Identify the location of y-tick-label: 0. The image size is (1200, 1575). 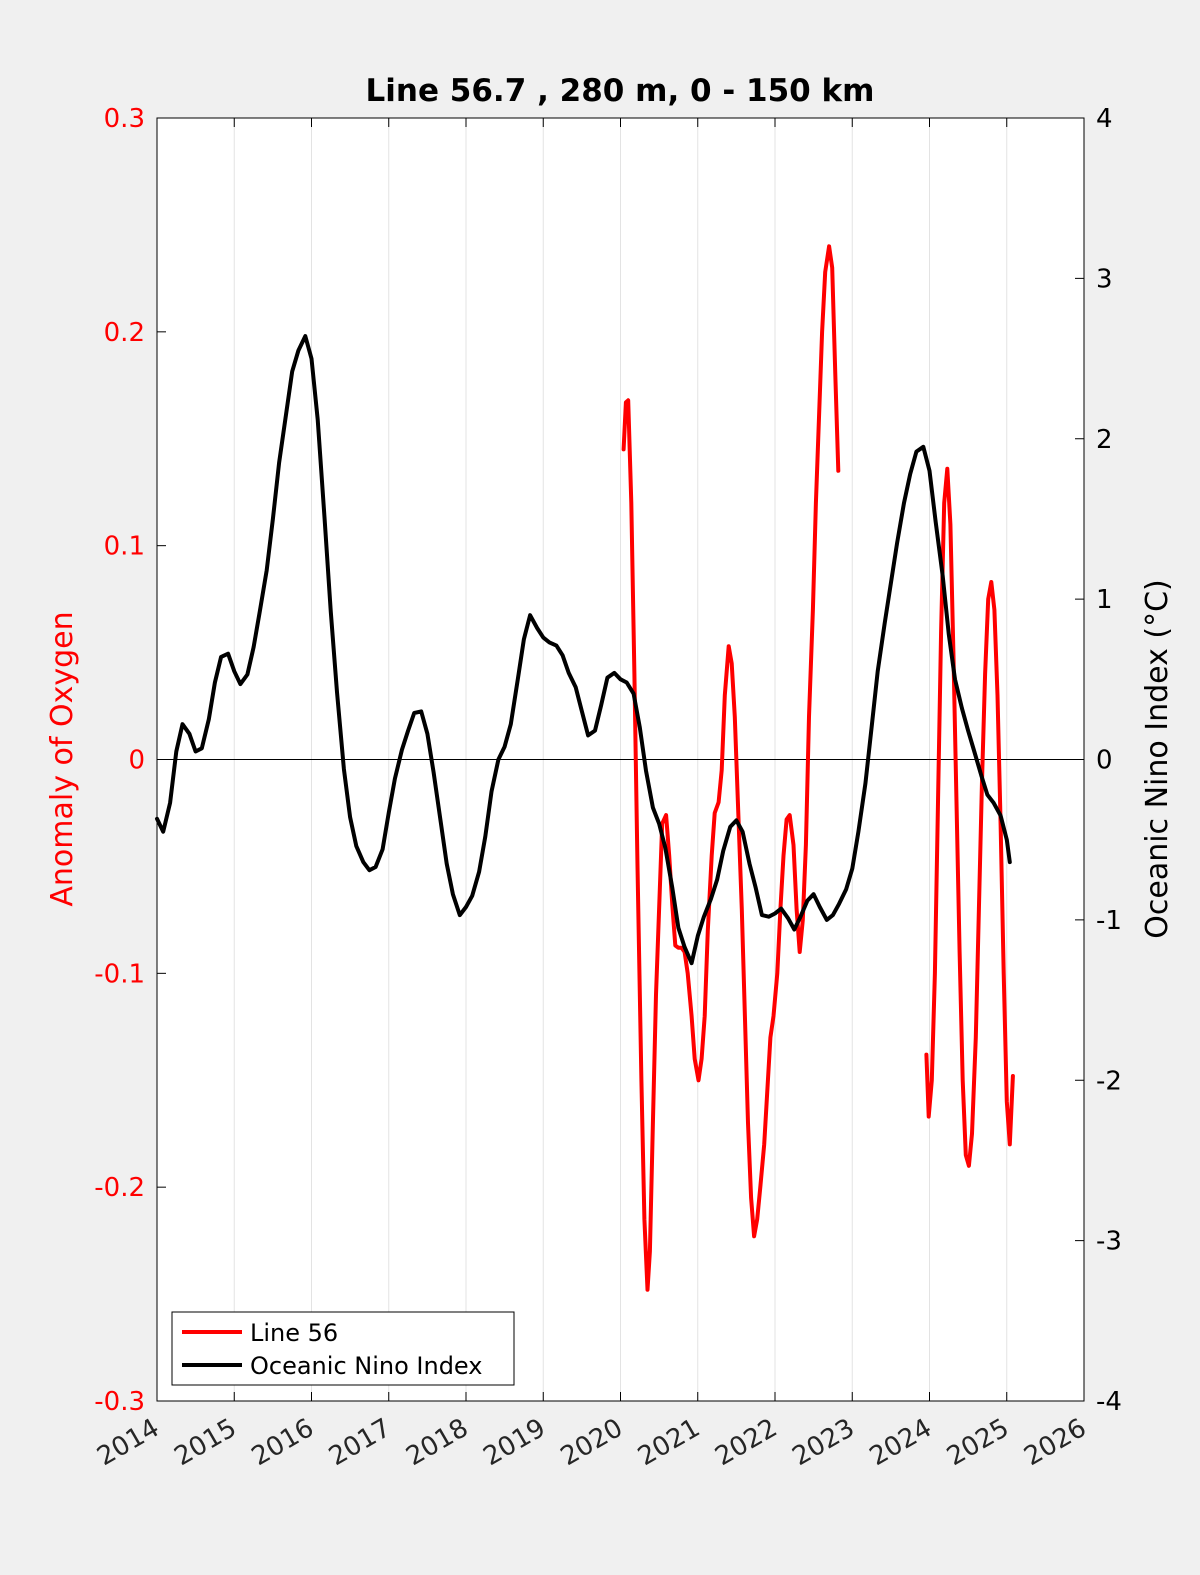
(136, 761).